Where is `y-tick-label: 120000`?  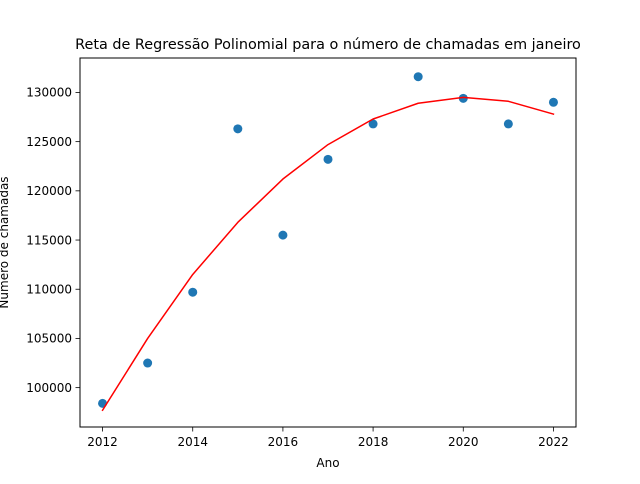 y-tick-label: 120000 is located at coordinates (49, 191).